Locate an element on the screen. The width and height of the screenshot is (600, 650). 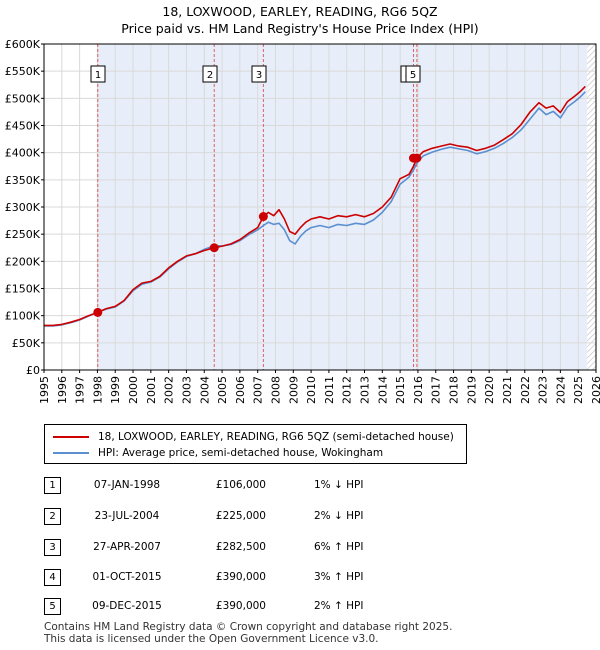
y-tick-label: £450K is located at coordinates (23, 126).